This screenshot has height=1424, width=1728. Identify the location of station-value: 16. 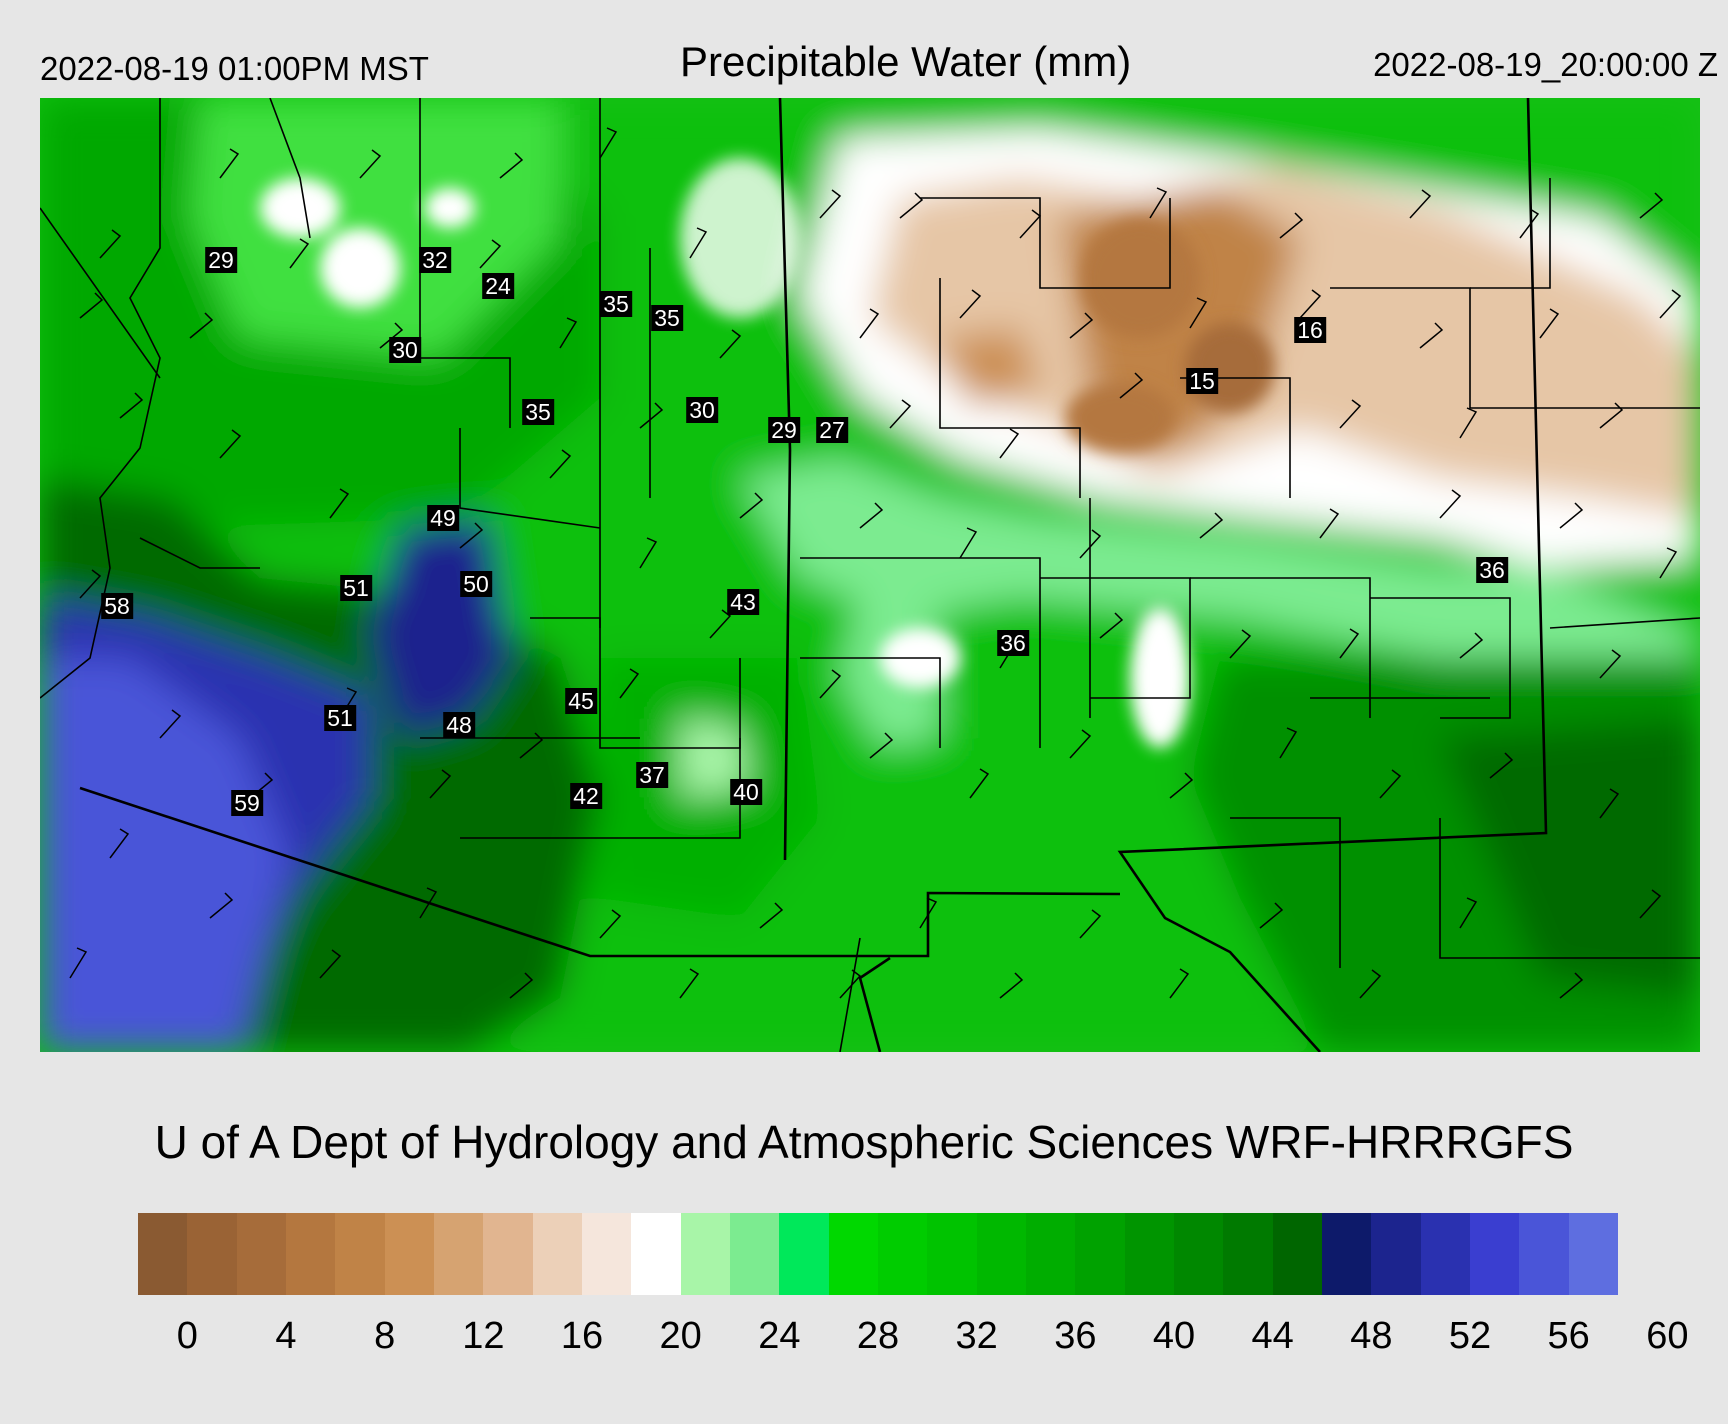
(1310, 330).